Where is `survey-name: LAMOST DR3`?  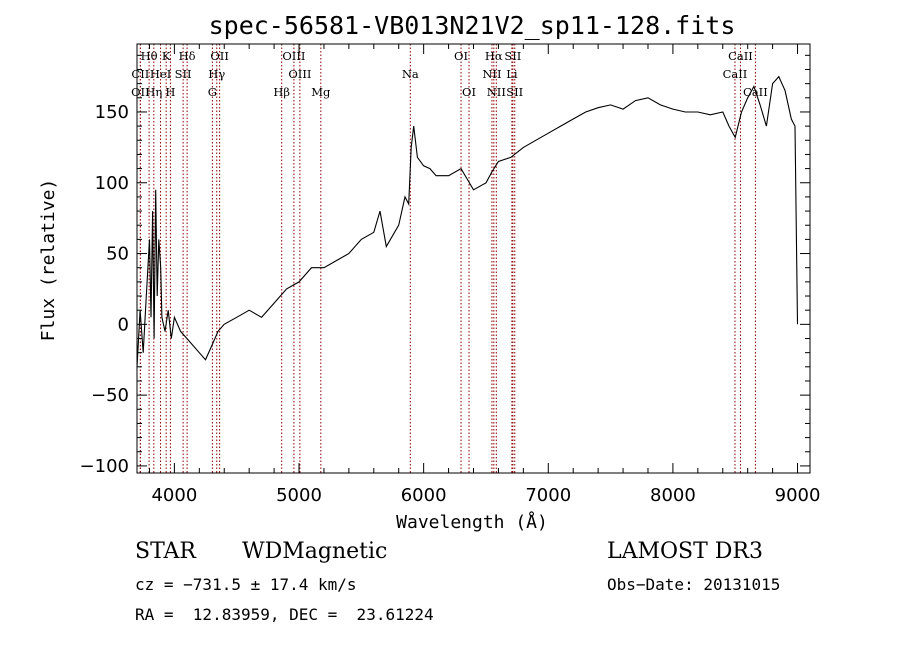 survey-name: LAMOST DR3 is located at coordinates (685, 551).